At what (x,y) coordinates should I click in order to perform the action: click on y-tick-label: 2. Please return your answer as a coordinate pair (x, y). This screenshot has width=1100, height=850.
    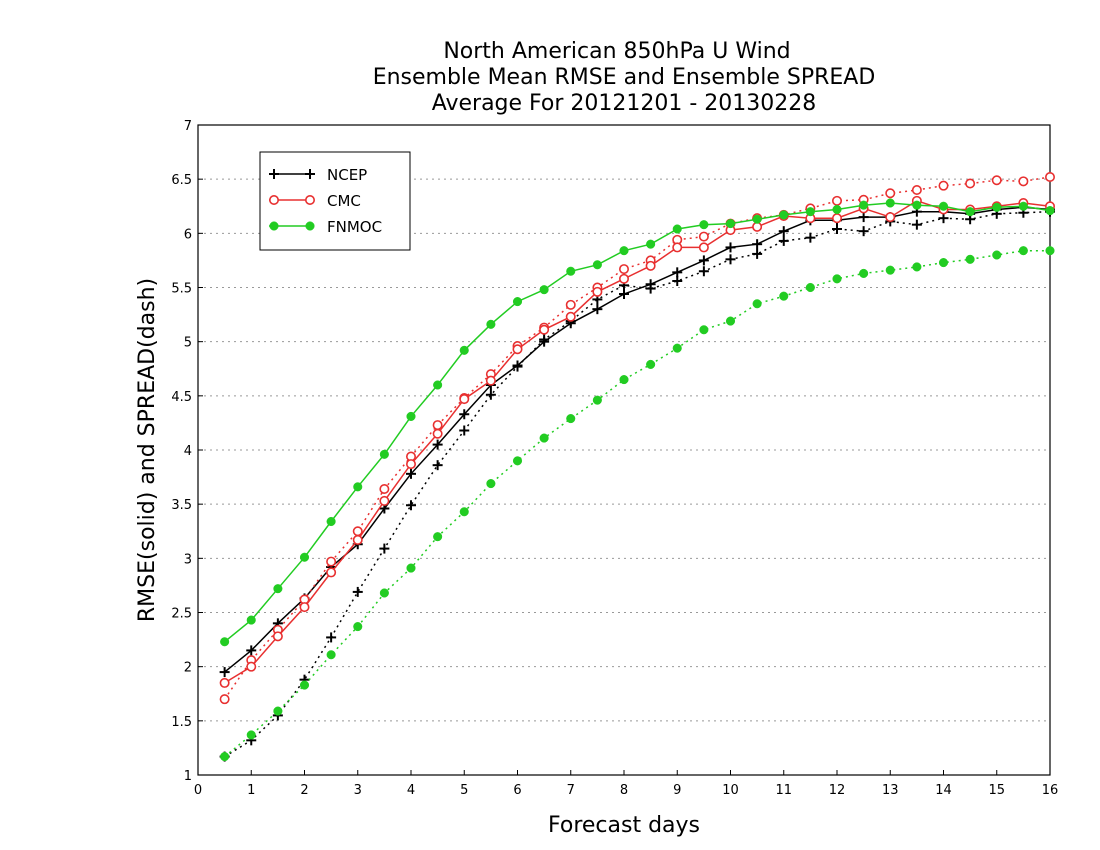
    Looking at the image, I should click on (188, 668).